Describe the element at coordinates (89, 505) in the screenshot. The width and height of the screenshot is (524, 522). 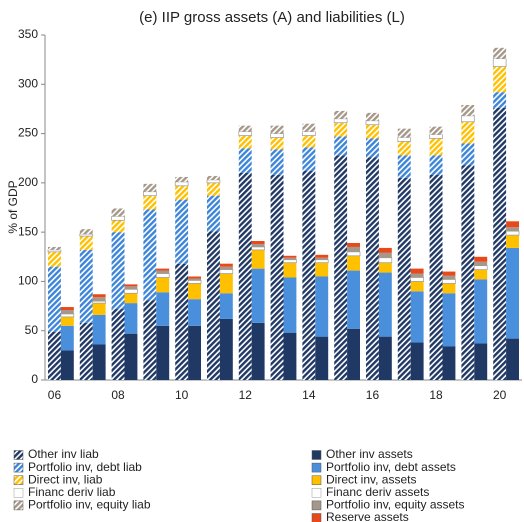
I see `legend-label: Portfolio inv, equity liab` at that location.